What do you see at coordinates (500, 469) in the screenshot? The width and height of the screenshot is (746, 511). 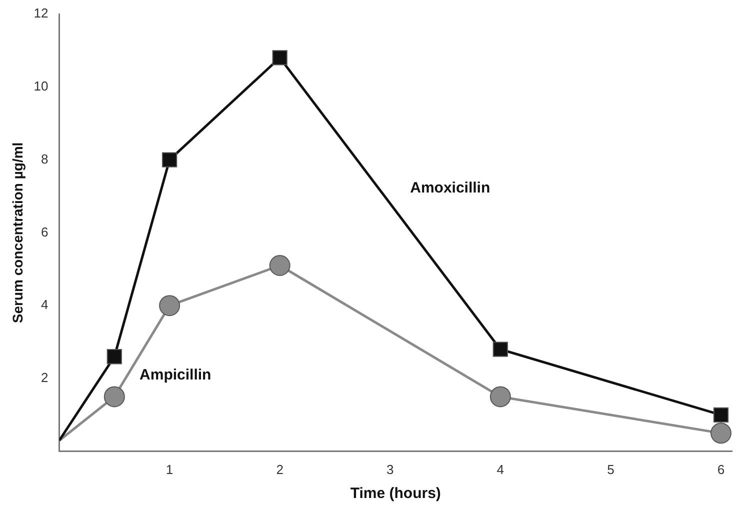 I see `x-tick-label: 4` at bounding box center [500, 469].